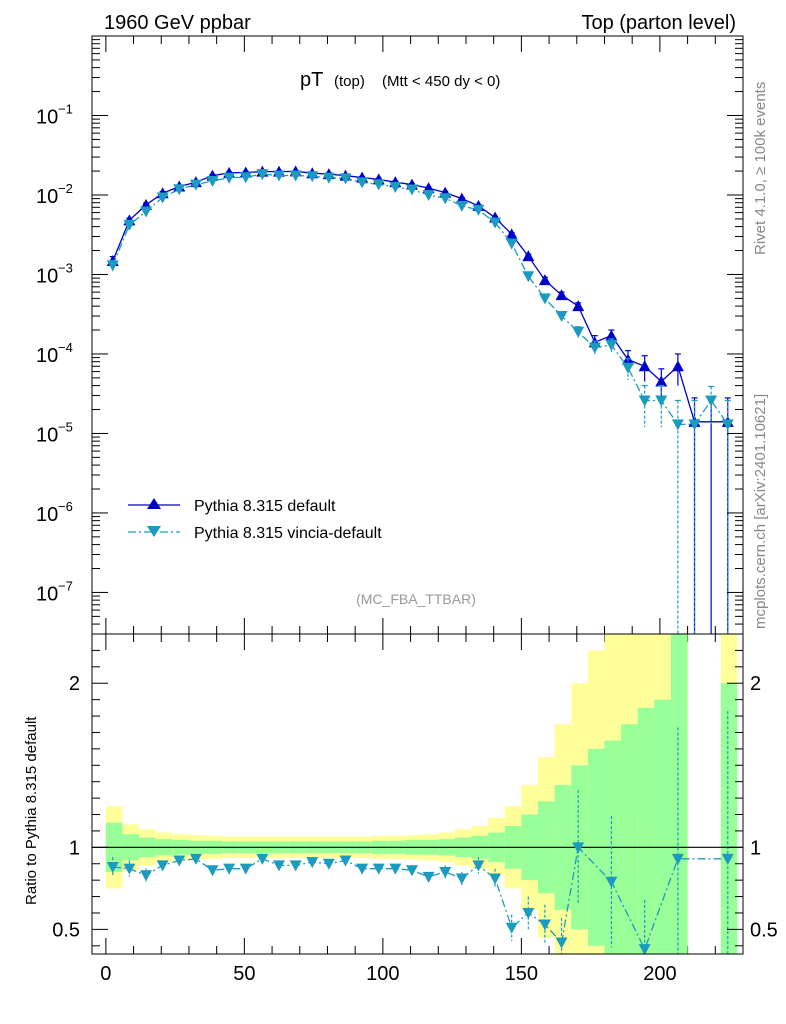  Describe the element at coordinates (760, 168) in the screenshot. I see `rivet-label: Rivet 4.1.0, ≥ 100k events` at that location.